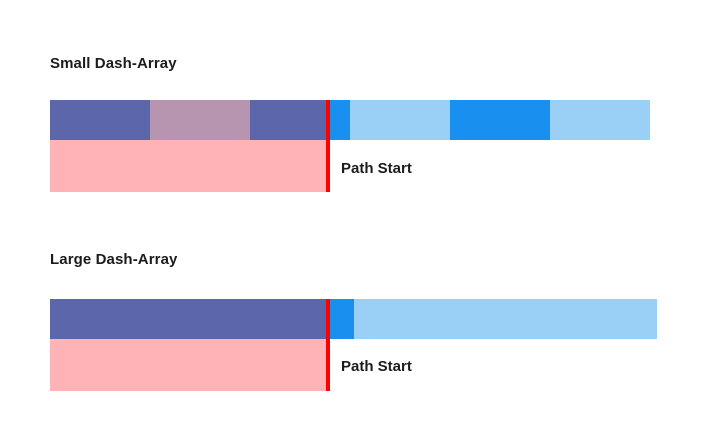 The image size is (708, 441). Describe the element at coordinates (114, 259) in the screenshot. I see `large-dash-array-heading: Large Dash-Array` at that location.